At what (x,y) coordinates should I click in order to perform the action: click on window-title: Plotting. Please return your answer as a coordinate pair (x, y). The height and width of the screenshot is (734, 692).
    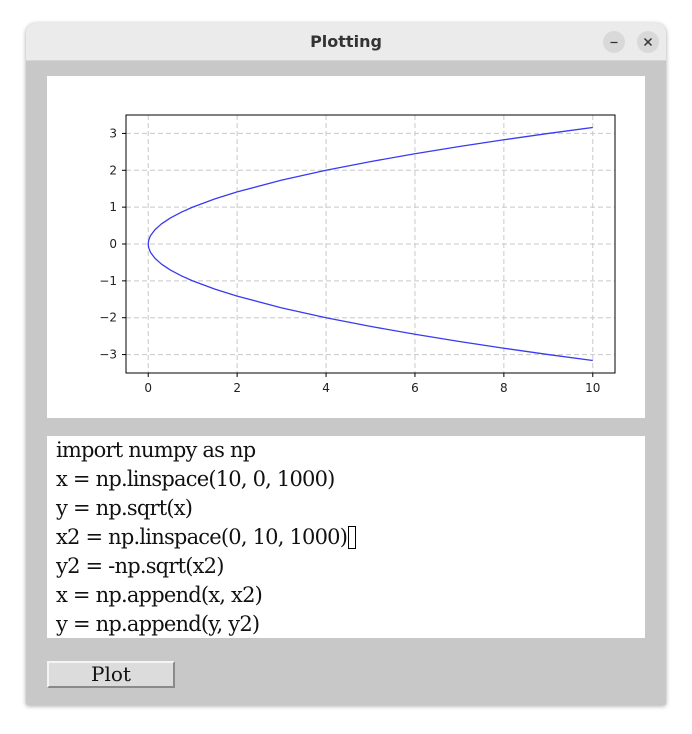
    Looking at the image, I should click on (346, 41).